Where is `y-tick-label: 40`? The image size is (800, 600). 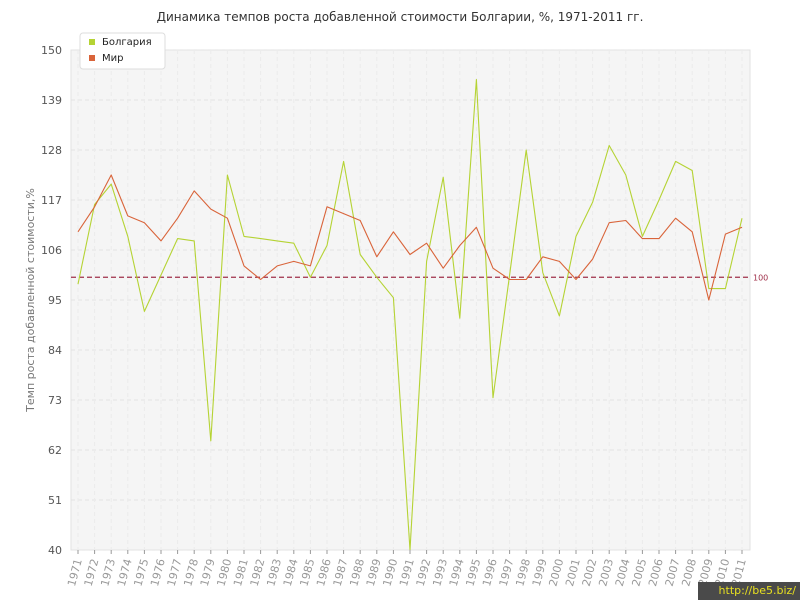
y-tick-label: 40 is located at coordinates (55, 550).